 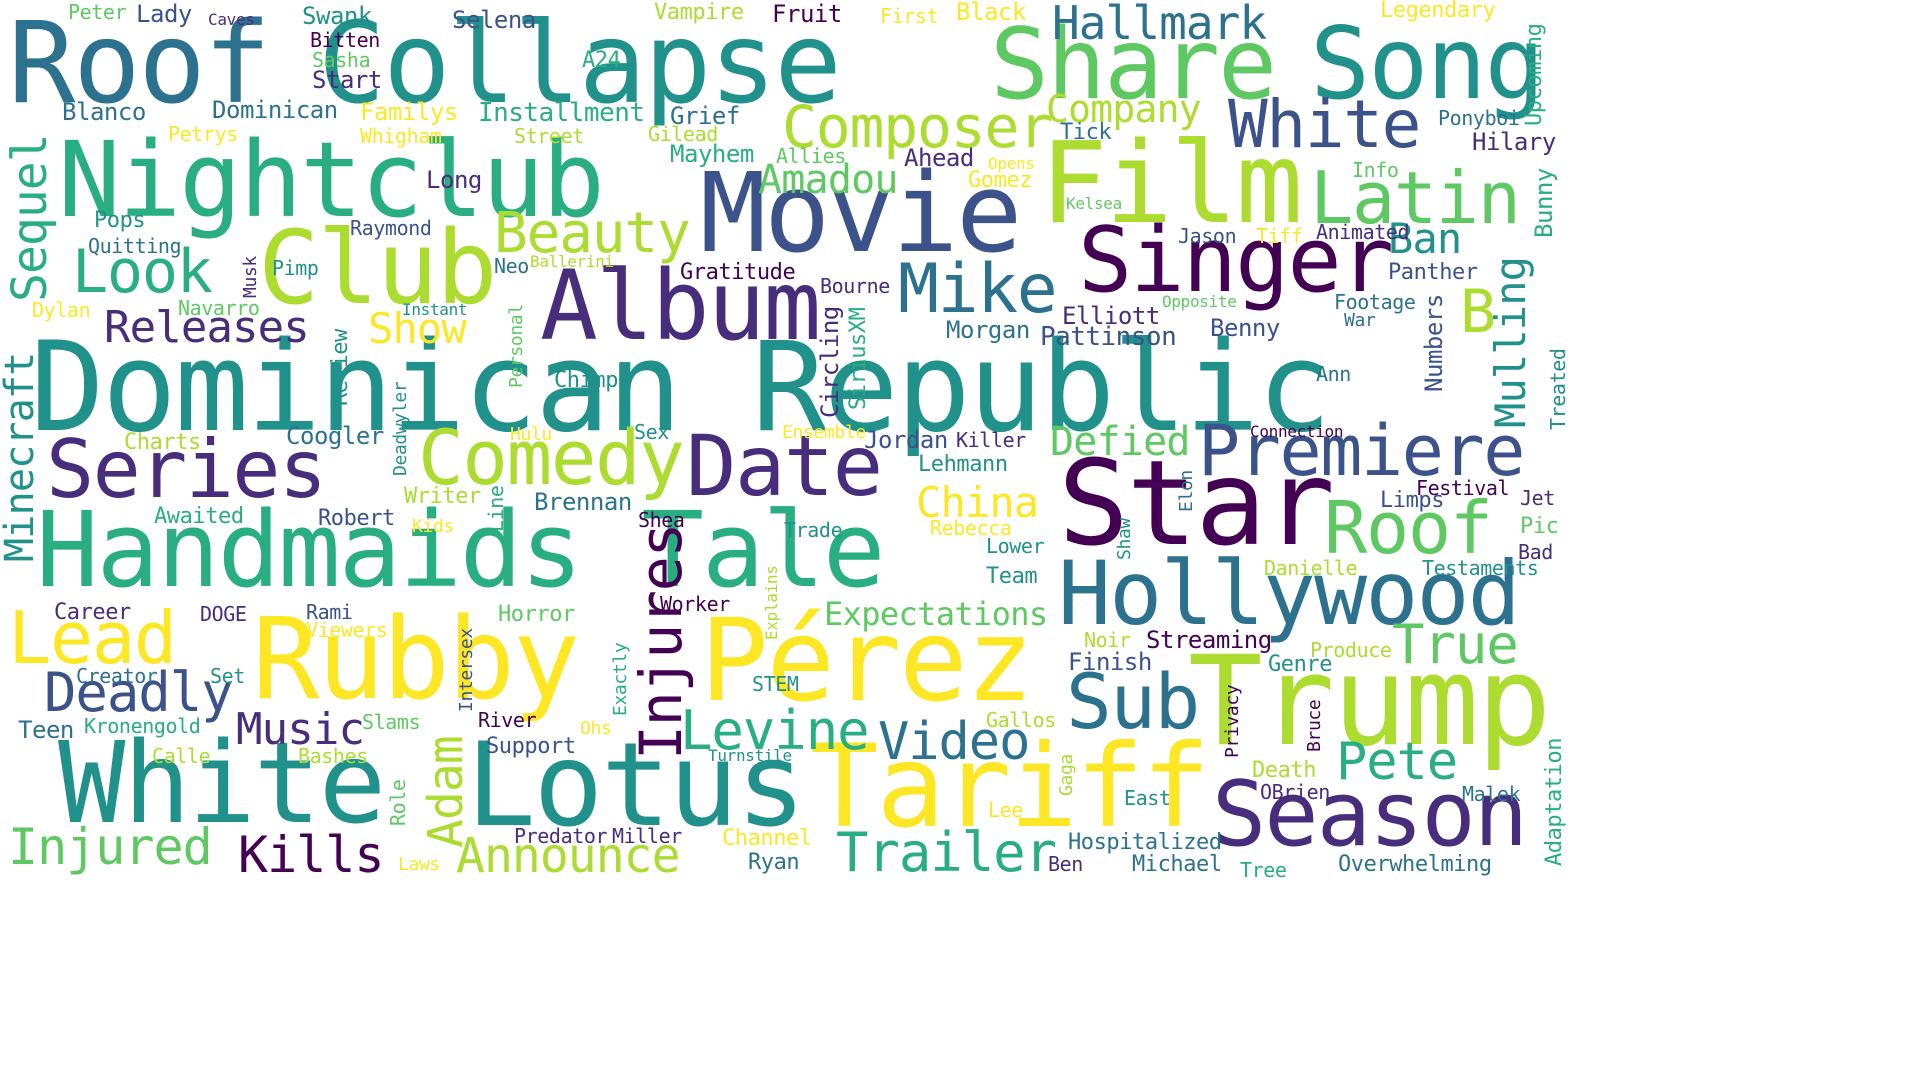 What do you see at coordinates (391, 722) in the screenshot?
I see `cloud-word-slams: Slams` at bounding box center [391, 722].